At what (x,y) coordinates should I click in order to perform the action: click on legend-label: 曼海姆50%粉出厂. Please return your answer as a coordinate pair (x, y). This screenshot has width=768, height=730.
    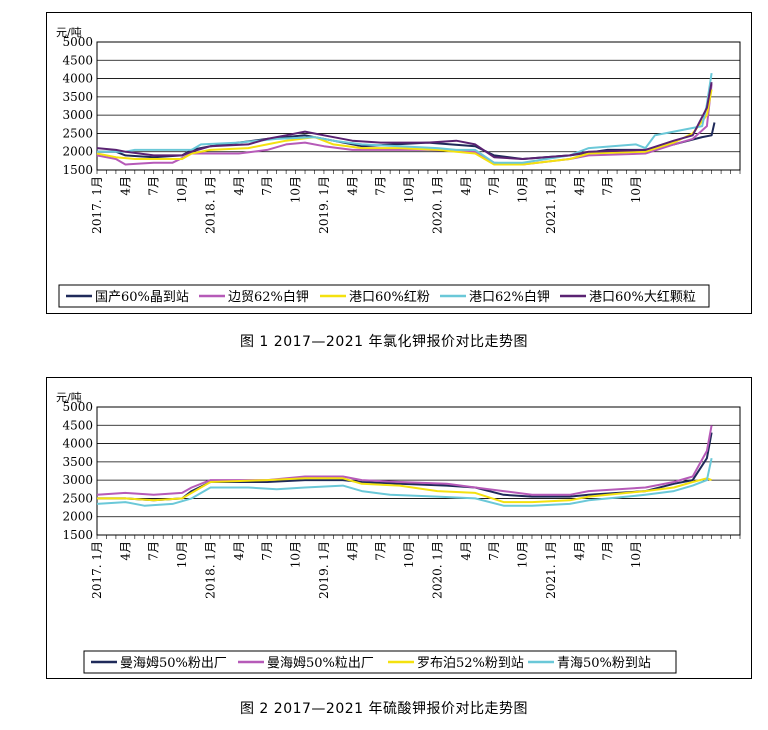
    Looking at the image, I should click on (173, 663).